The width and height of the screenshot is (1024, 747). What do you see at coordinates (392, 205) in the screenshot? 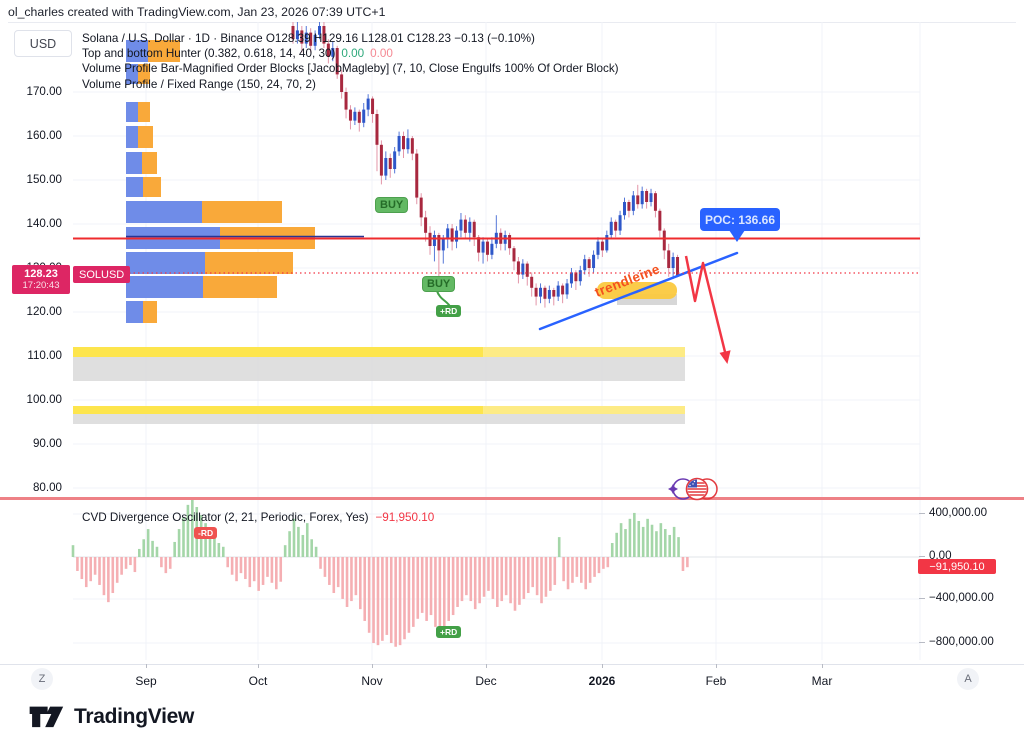
I see `buy-signal-upper: BUY` at bounding box center [392, 205].